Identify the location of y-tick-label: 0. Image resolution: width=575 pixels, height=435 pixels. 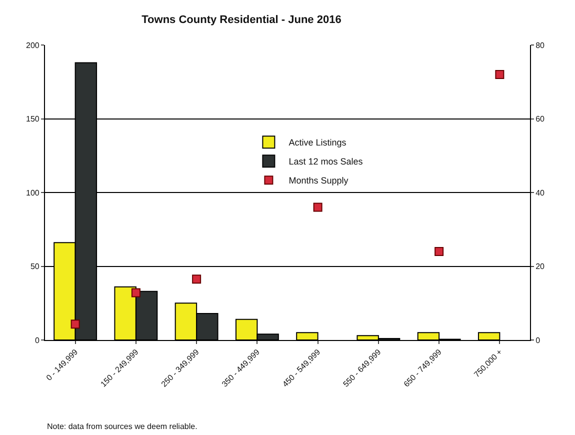
(37, 340).